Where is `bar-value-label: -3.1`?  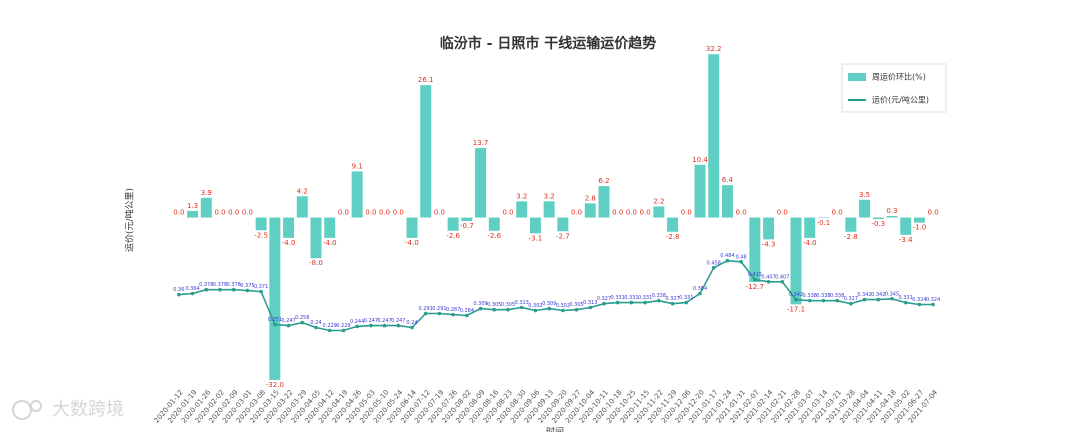
bar-value-label: -3.1 is located at coordinates (536, 238).